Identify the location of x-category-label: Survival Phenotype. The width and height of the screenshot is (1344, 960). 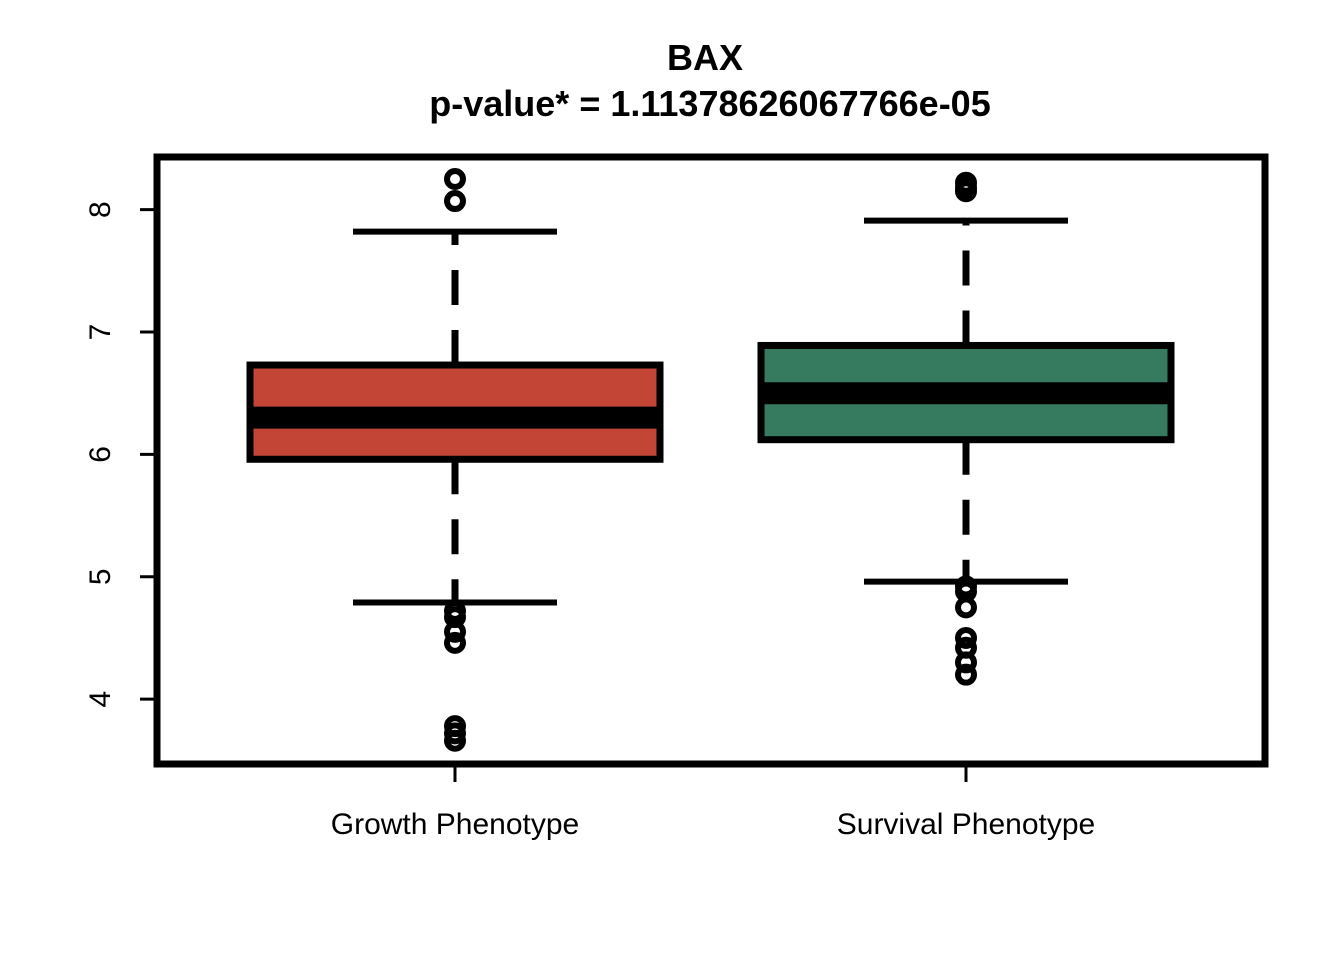
(966, 824).